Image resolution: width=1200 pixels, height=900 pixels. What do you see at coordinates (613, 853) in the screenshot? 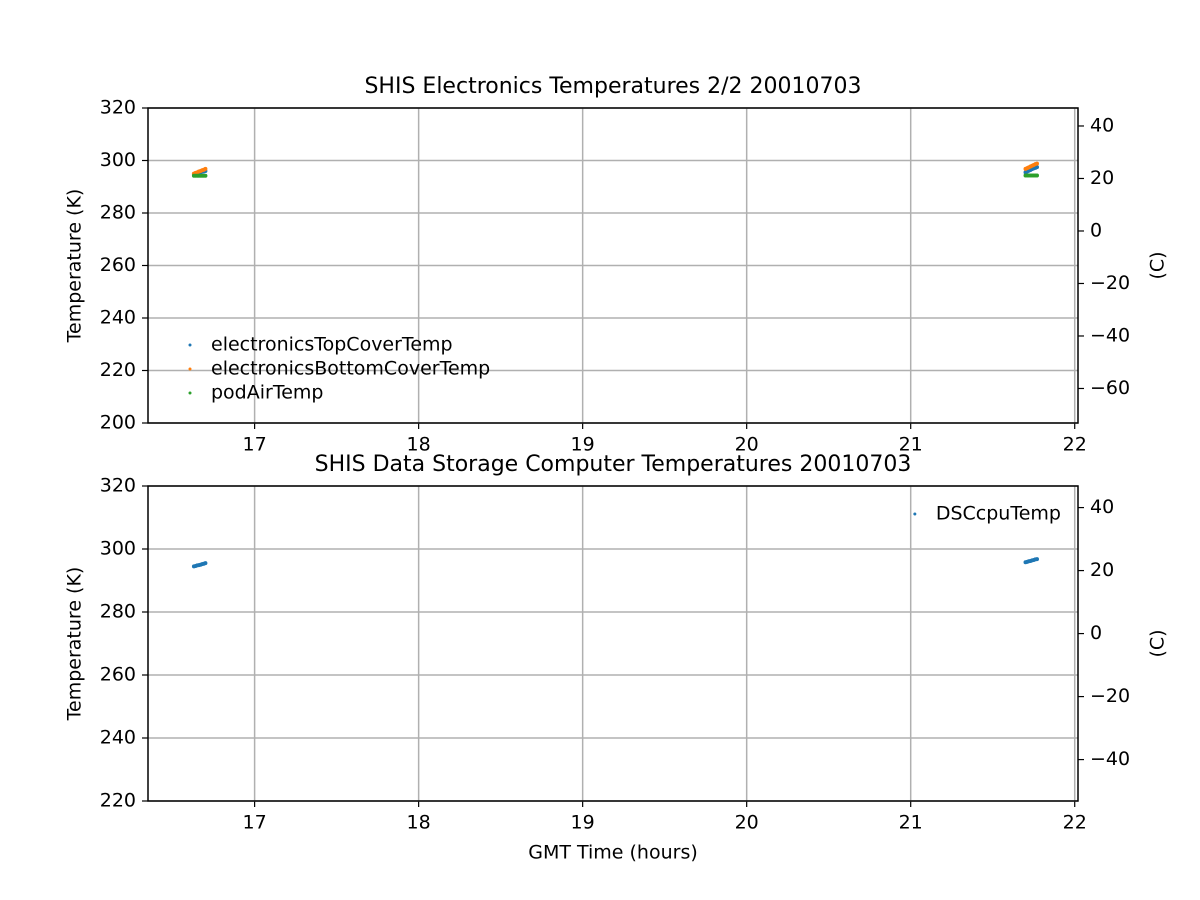
I see `x-axis-label: GMT Time (hours)` at bounding box center [613, 853].